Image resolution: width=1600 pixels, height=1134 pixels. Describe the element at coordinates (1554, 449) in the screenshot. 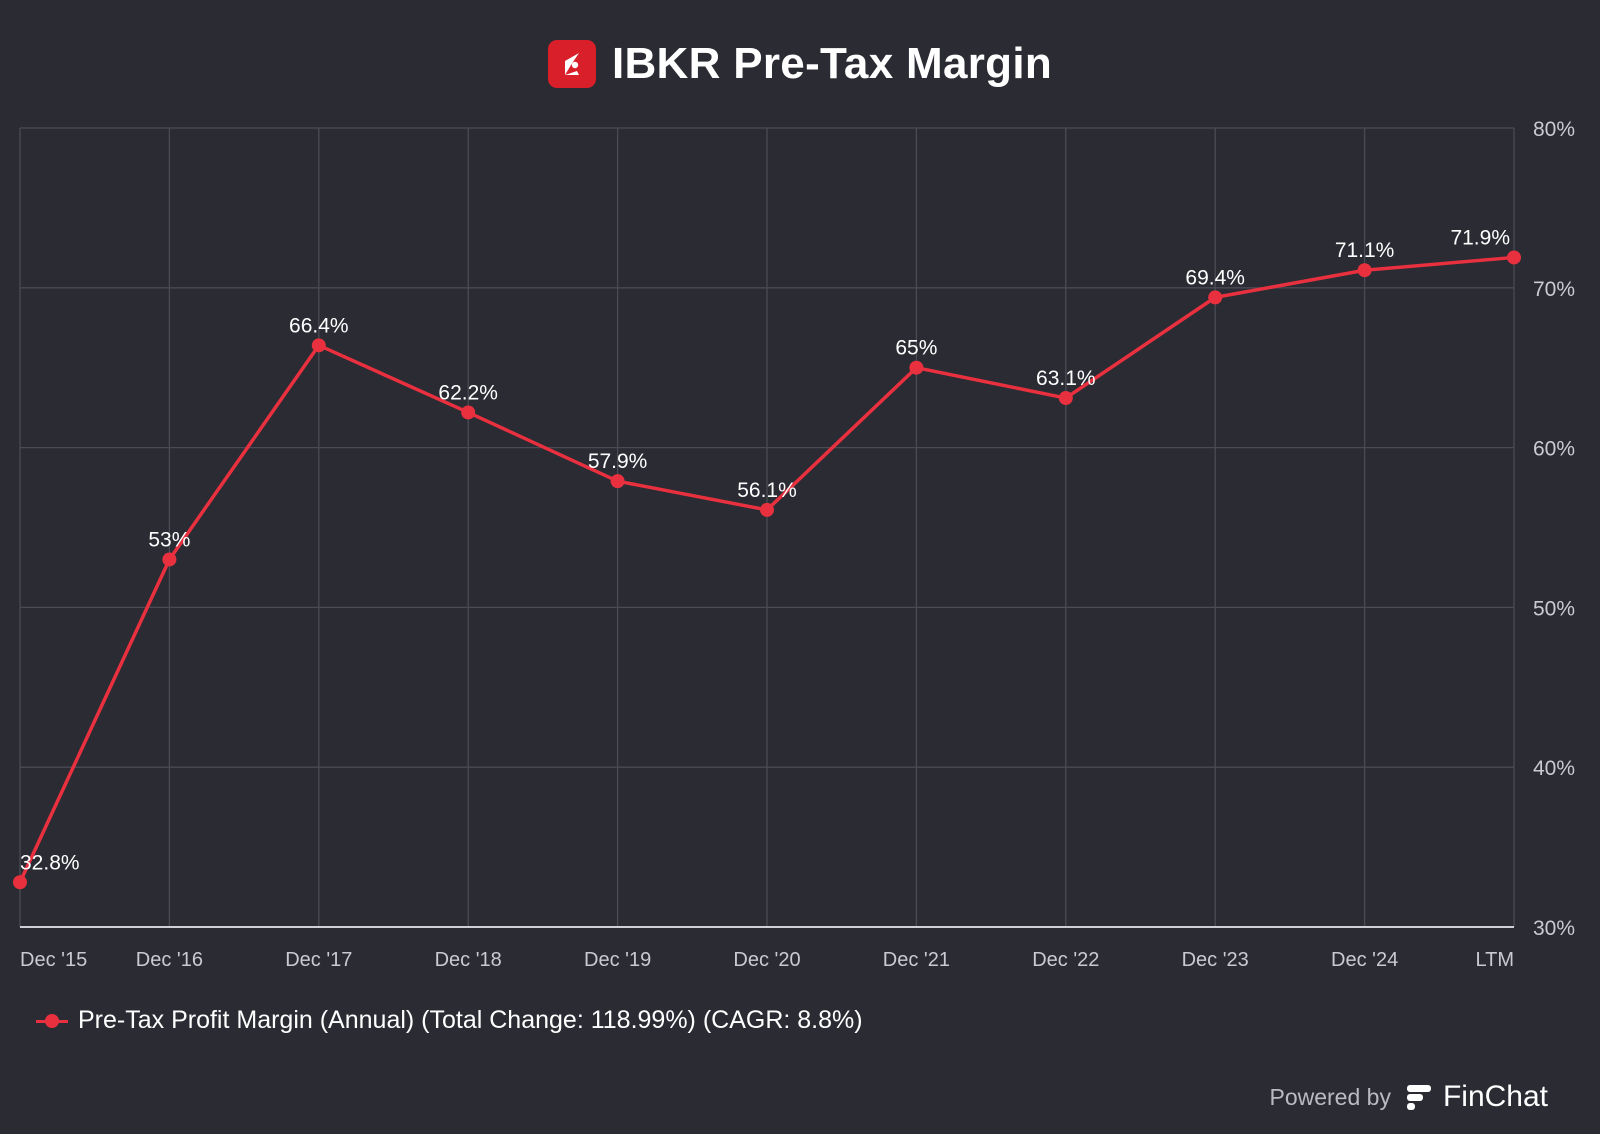

I see `y-tick-label: 60%` at that location.